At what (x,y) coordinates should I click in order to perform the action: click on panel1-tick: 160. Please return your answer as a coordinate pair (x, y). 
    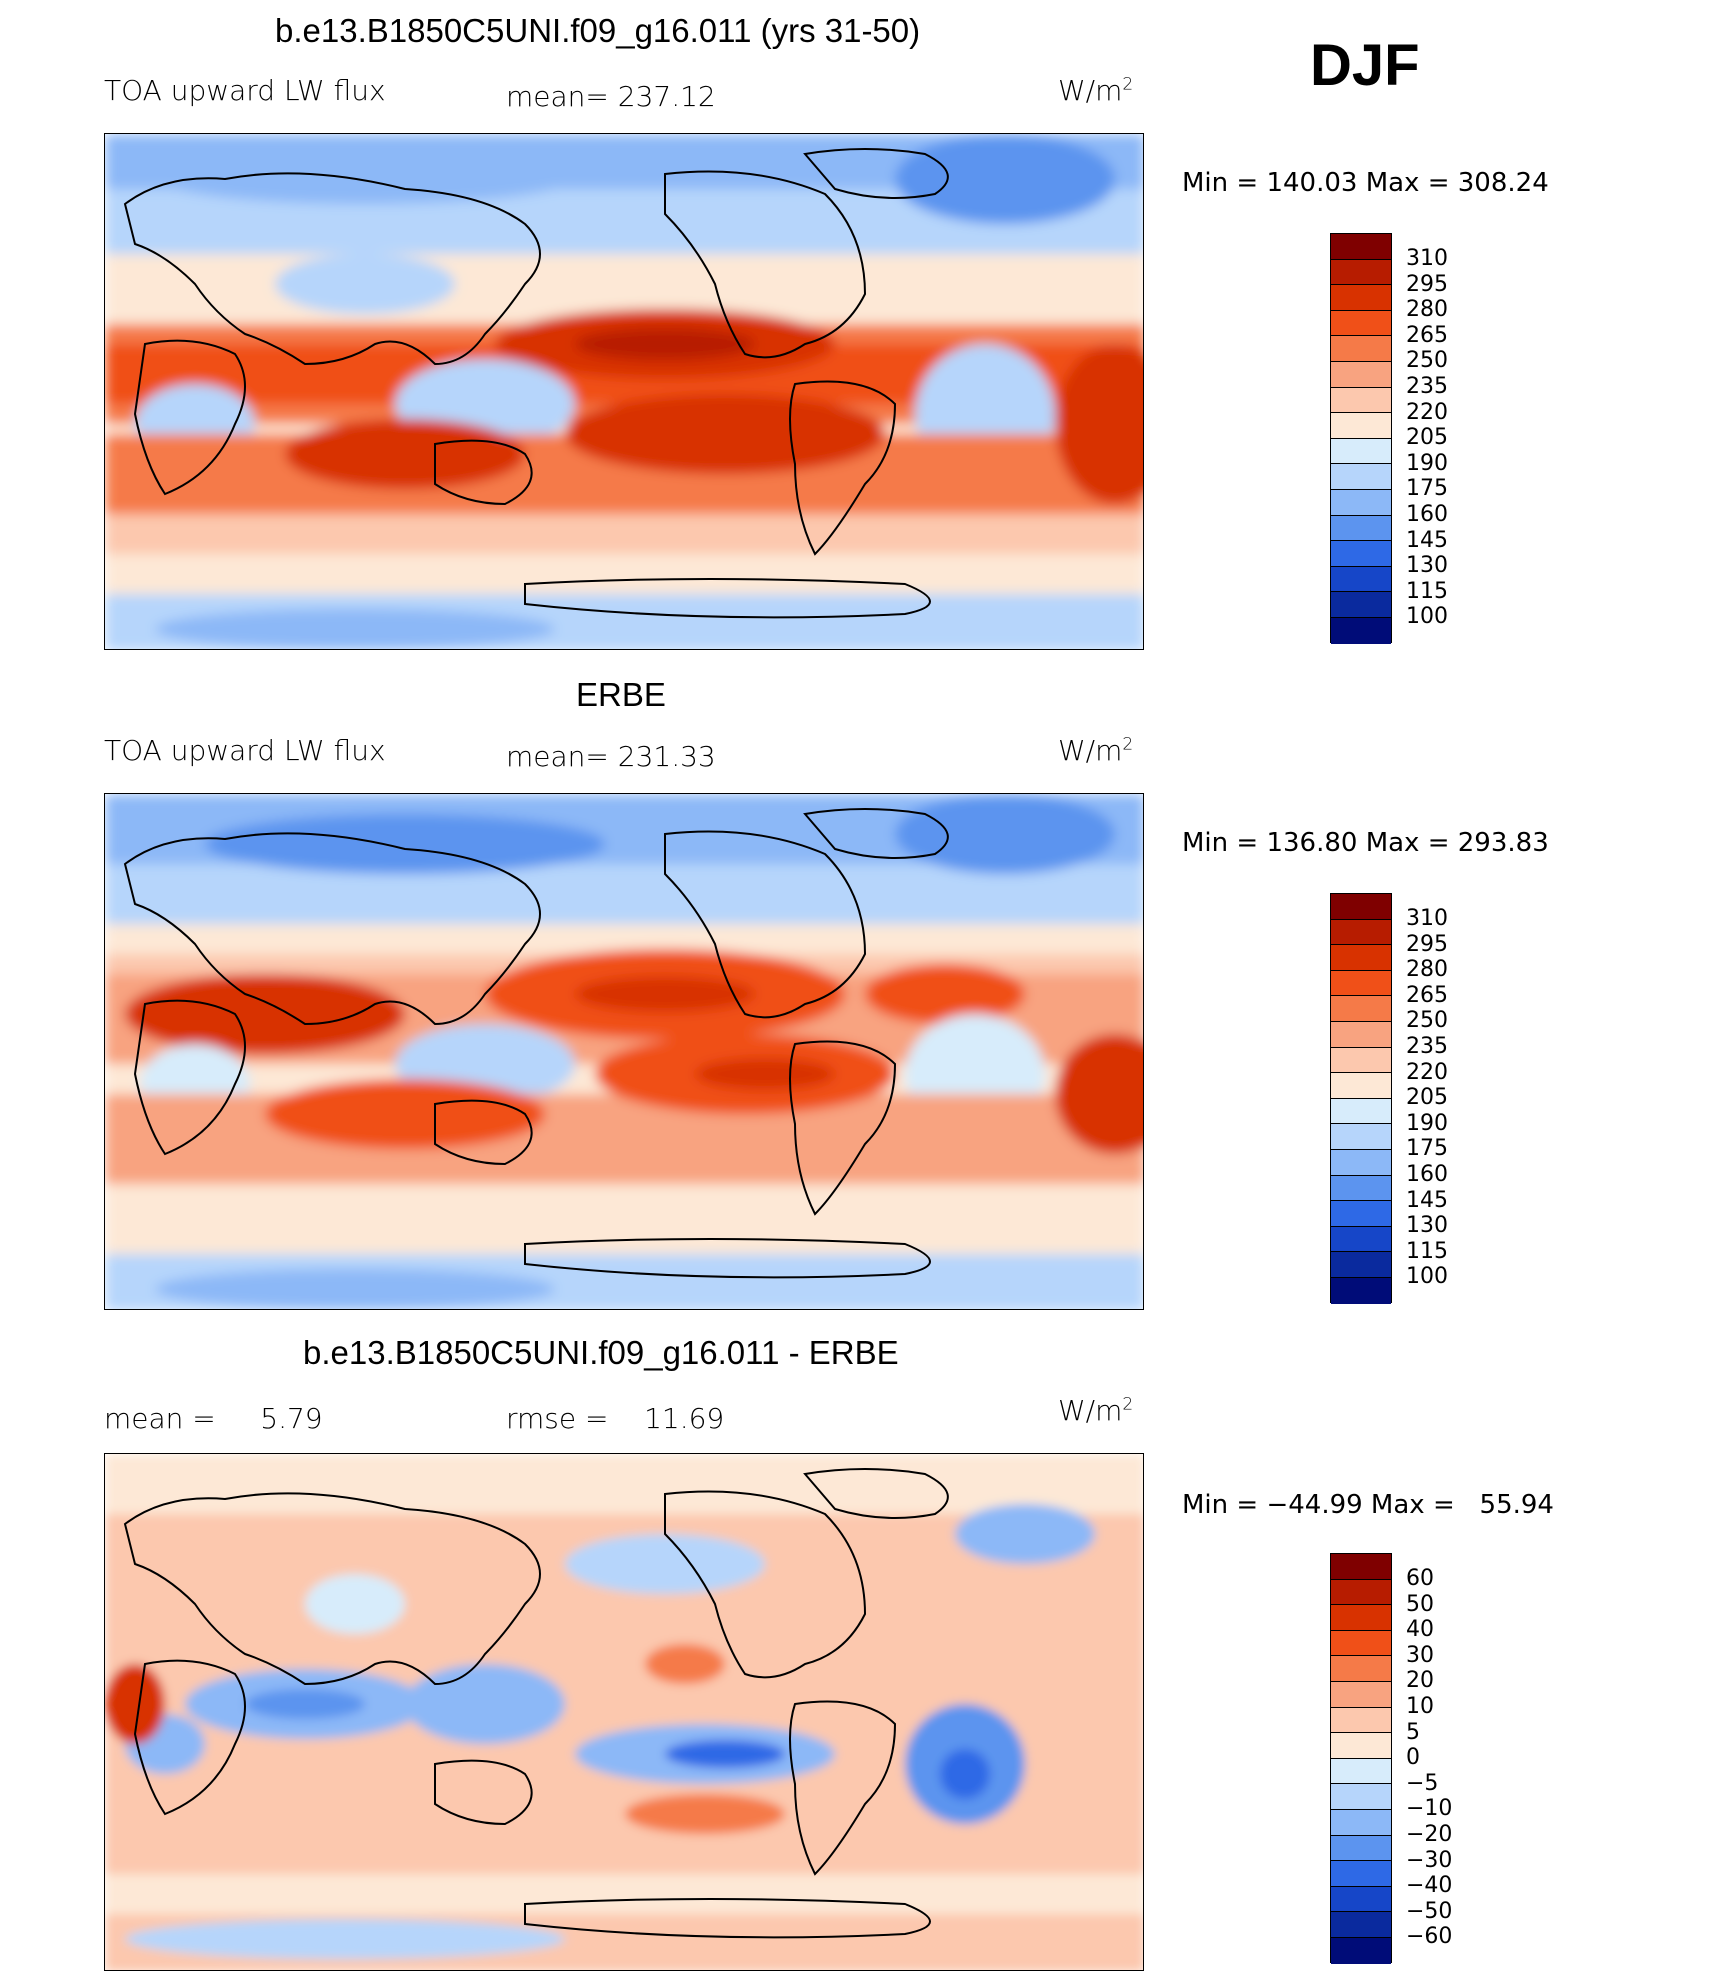
    Looking at the image, I should click on (1427, 514).